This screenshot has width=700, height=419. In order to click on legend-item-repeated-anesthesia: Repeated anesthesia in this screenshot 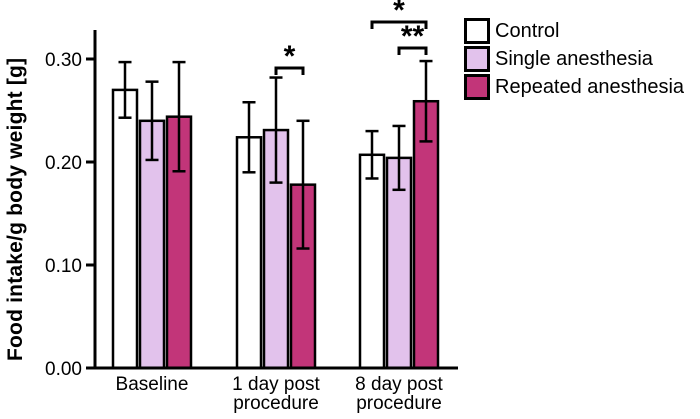, I will do `click(574, 86)`.